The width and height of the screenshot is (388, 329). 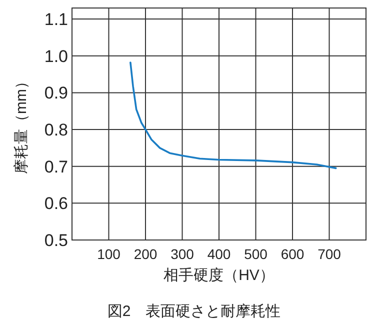 I want to click on x-tick-label: 200, so click(x=146, y=254).